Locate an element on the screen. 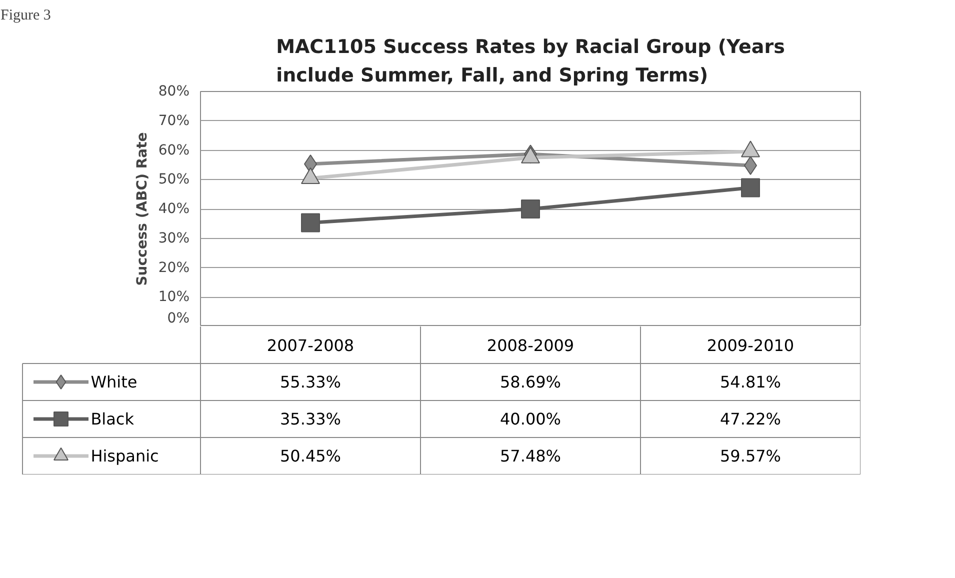 The image size is (955, 578). y-tick-label: 30% is located at coordinates (174, 238).